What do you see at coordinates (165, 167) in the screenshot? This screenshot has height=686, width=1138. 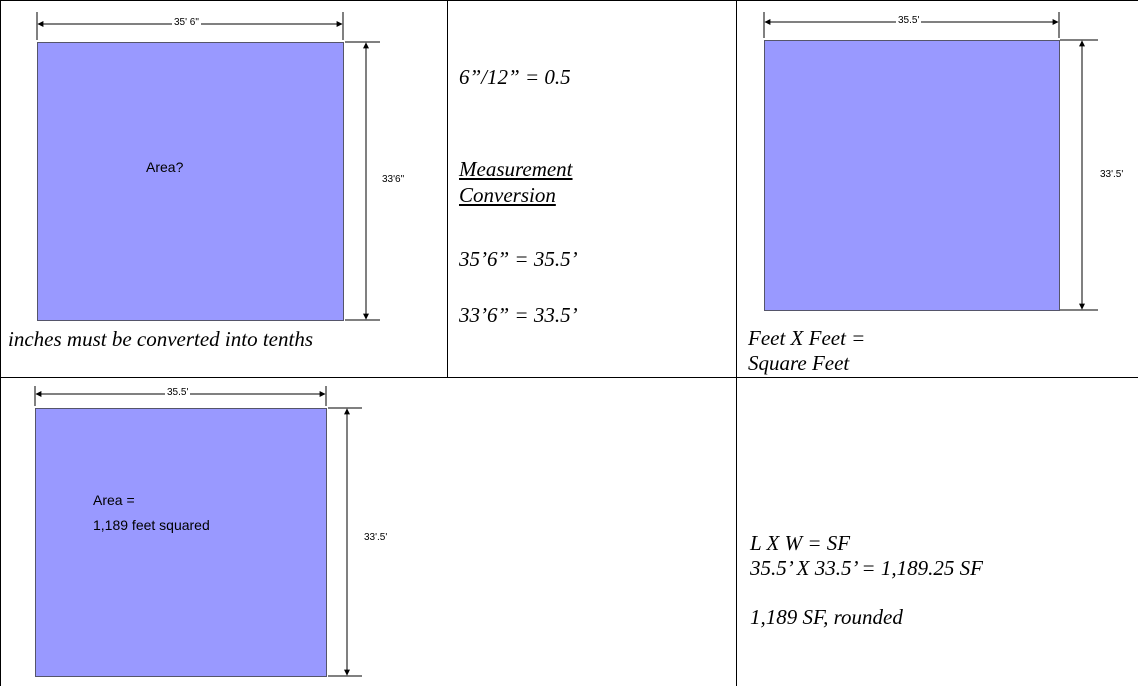 I see `top-left-area-label: Area?` at bounding box center [165, 167].